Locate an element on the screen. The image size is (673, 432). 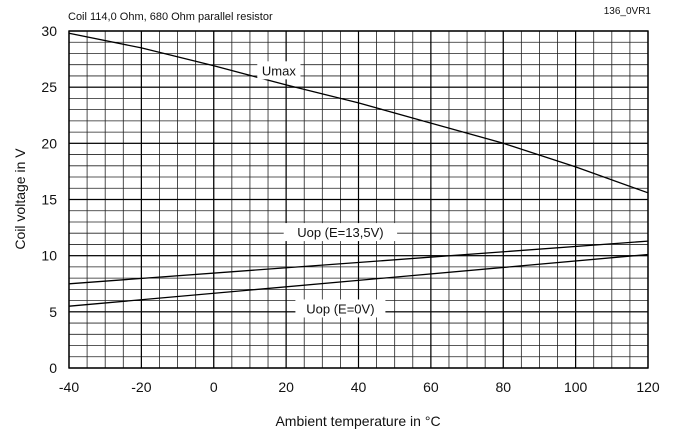
series-label: Umax is located at coordinates (279, 70).